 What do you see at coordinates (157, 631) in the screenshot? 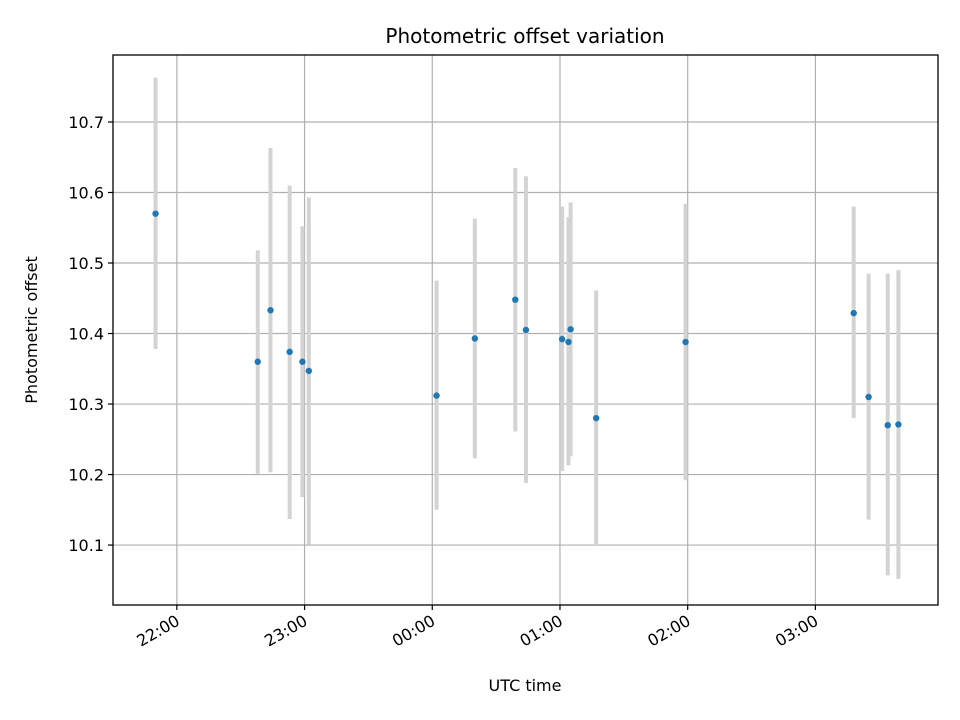
I see `x-tick-label: 22:00` at bounding box center [157, 631].